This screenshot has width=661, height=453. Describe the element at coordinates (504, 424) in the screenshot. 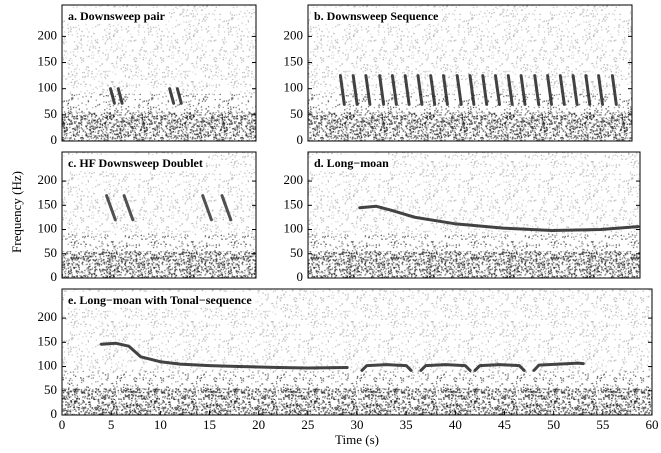

I see `x-tick-label: 45` at that location.